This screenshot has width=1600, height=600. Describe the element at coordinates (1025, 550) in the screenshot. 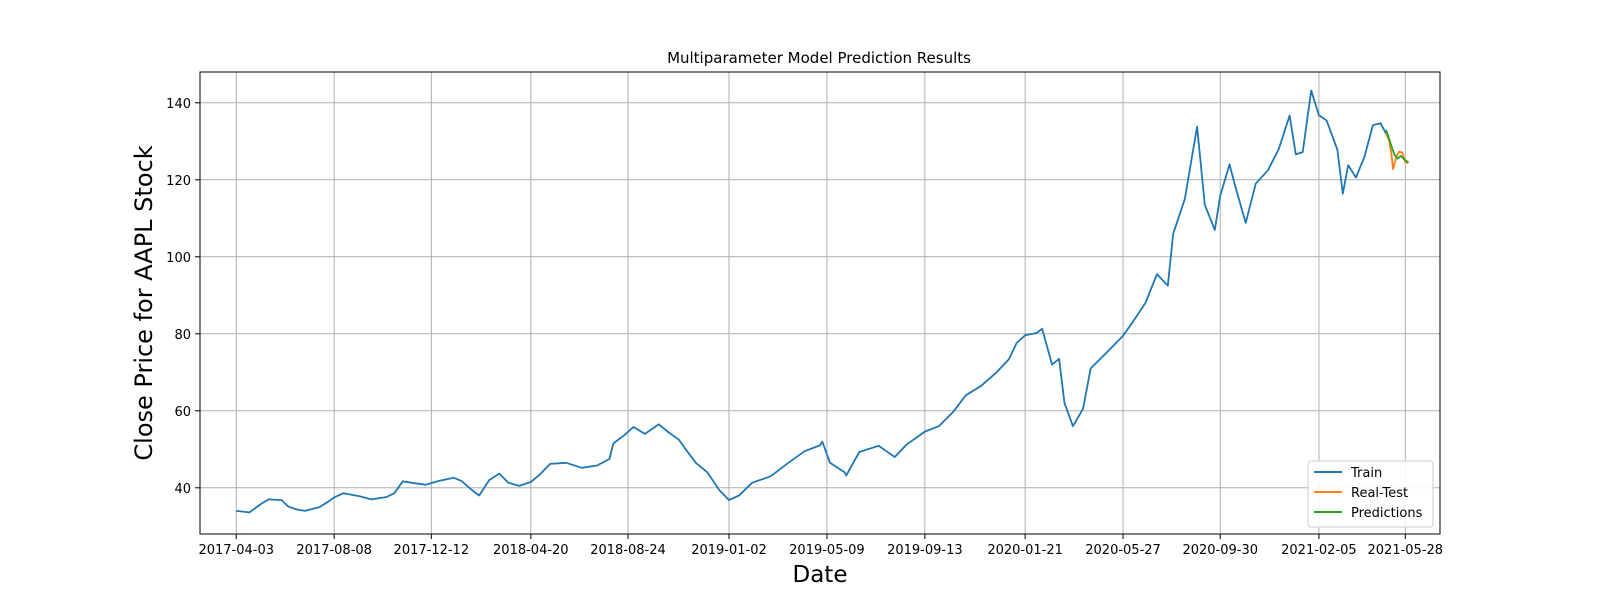

I see `x-tick-label: 2020-01-21` at that location.